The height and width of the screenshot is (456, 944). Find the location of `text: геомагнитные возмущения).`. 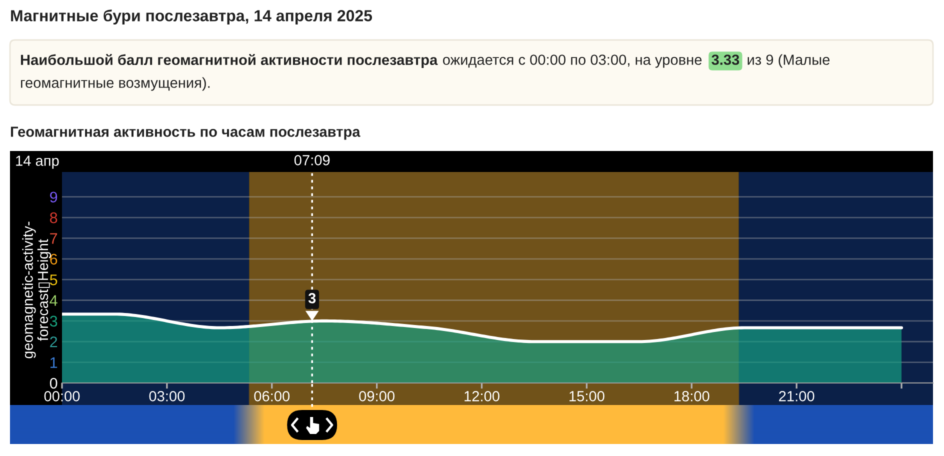

text: геомагнитные возмущения). is located at coordinates (115, 84).